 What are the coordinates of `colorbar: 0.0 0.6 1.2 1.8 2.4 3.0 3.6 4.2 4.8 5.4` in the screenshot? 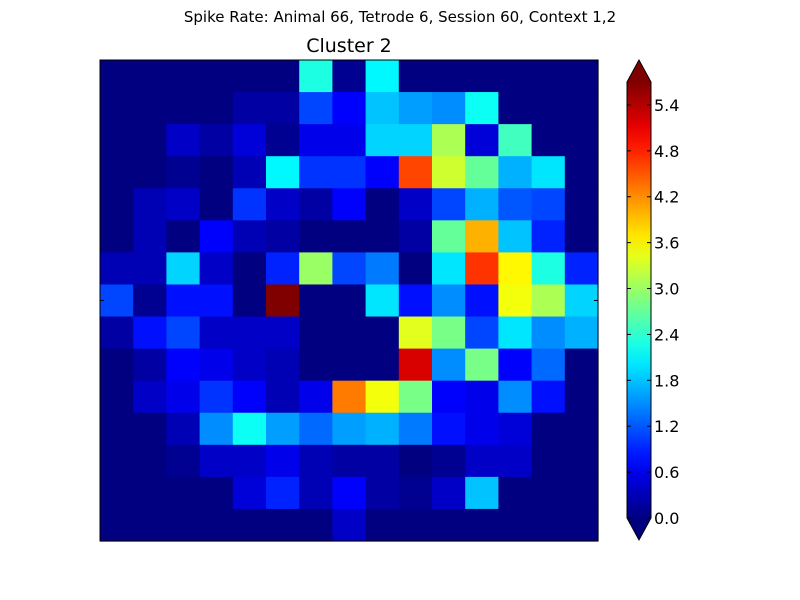 It's located at (652, 300).